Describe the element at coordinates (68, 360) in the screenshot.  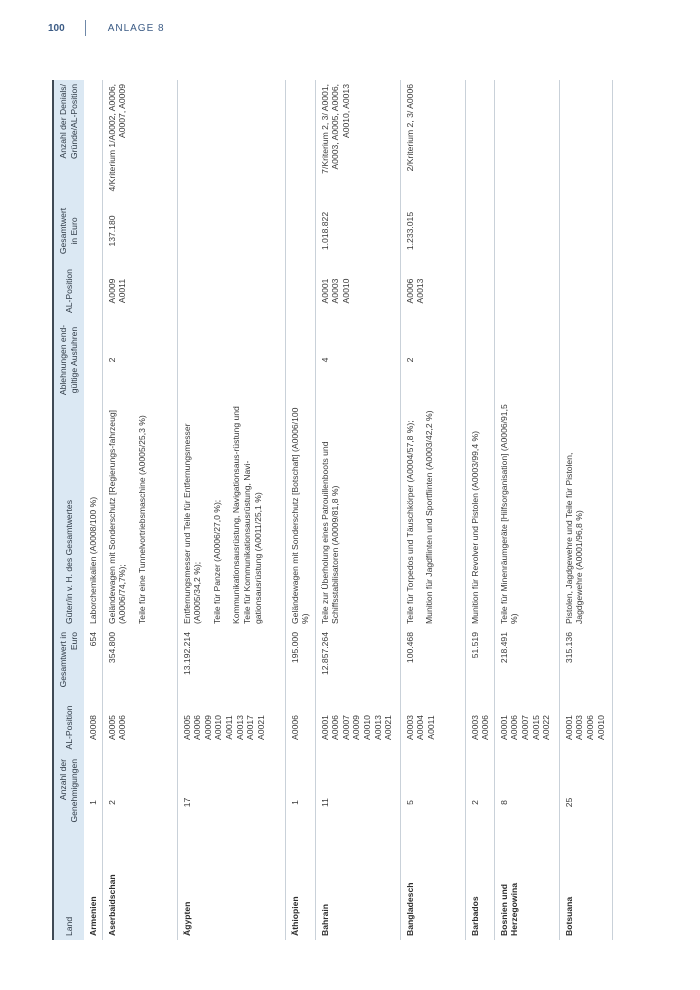
I see `column-header: Ablehnungen end-gültige Ausfuhren` at that location.